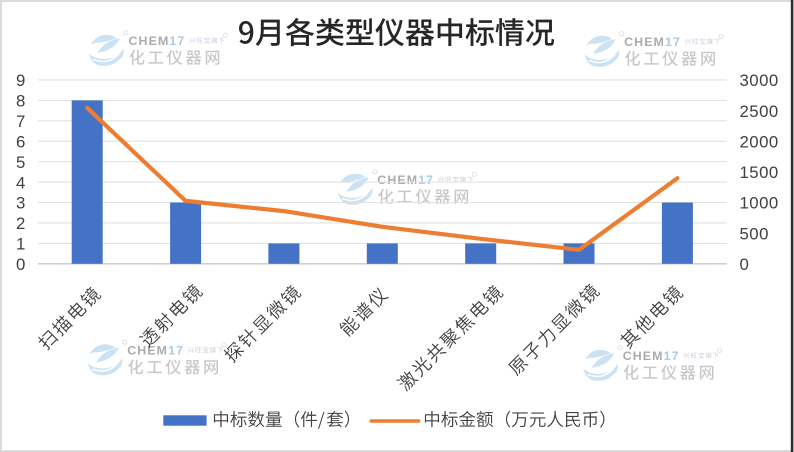  I want to click on svg-text: 8, so click(20, 101).